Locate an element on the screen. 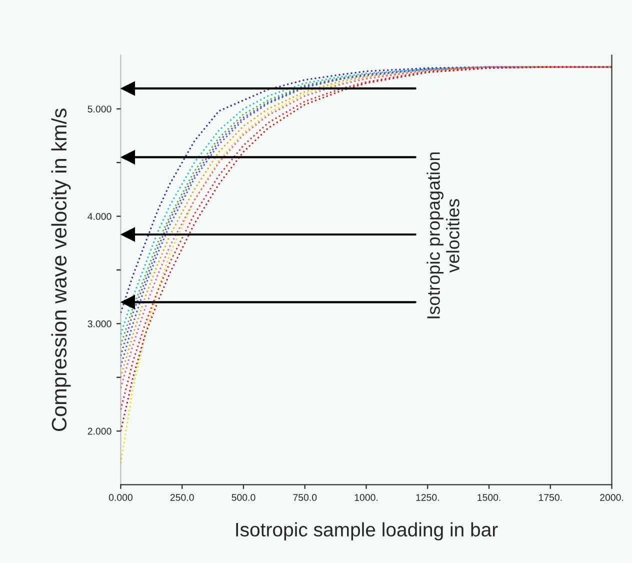  x-tick-label: 0.000 is located at coordinates (120, 497).